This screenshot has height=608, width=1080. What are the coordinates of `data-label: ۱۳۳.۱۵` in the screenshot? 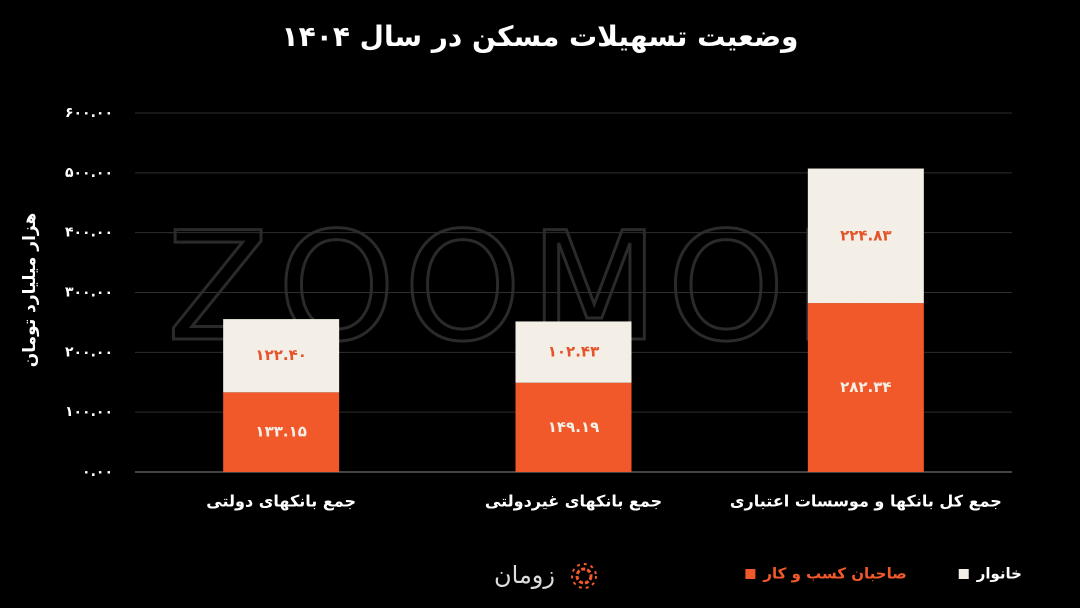 It's located at (280, 432).